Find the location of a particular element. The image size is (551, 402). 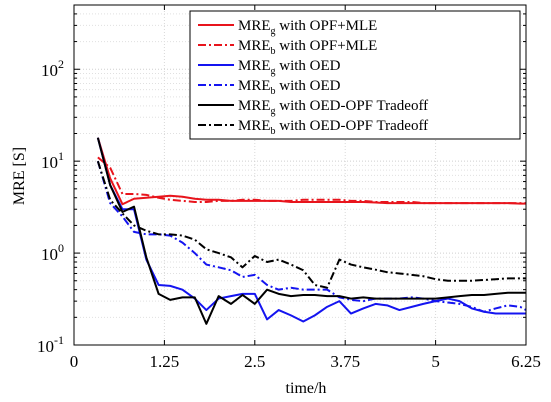

legend-entry: MREb with OED-OPF Tradeoff is located at coordinates (333, 127).